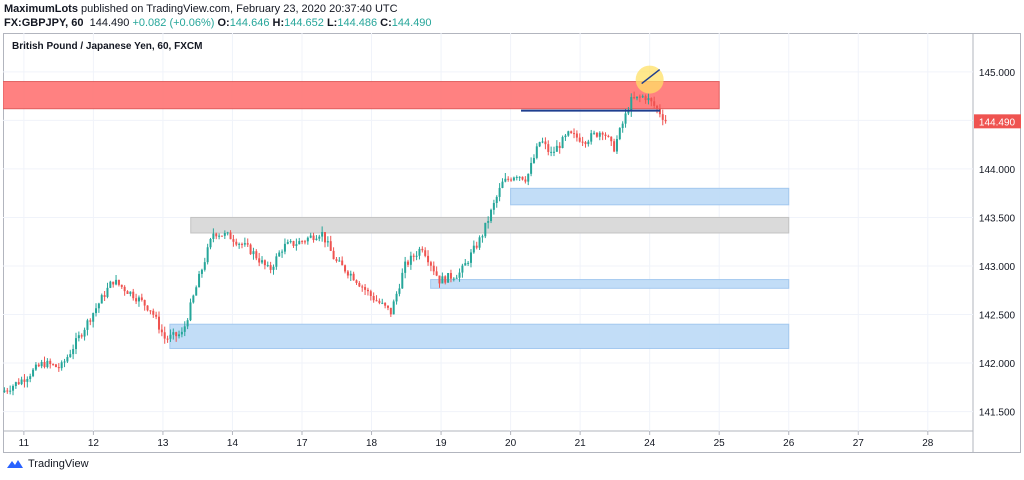  I want to click on zone-resistance, so click(361, 95).